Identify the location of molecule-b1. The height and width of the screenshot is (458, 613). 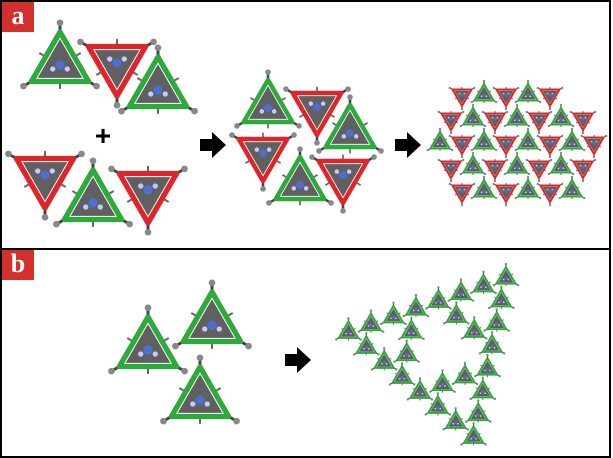
(148, 339).